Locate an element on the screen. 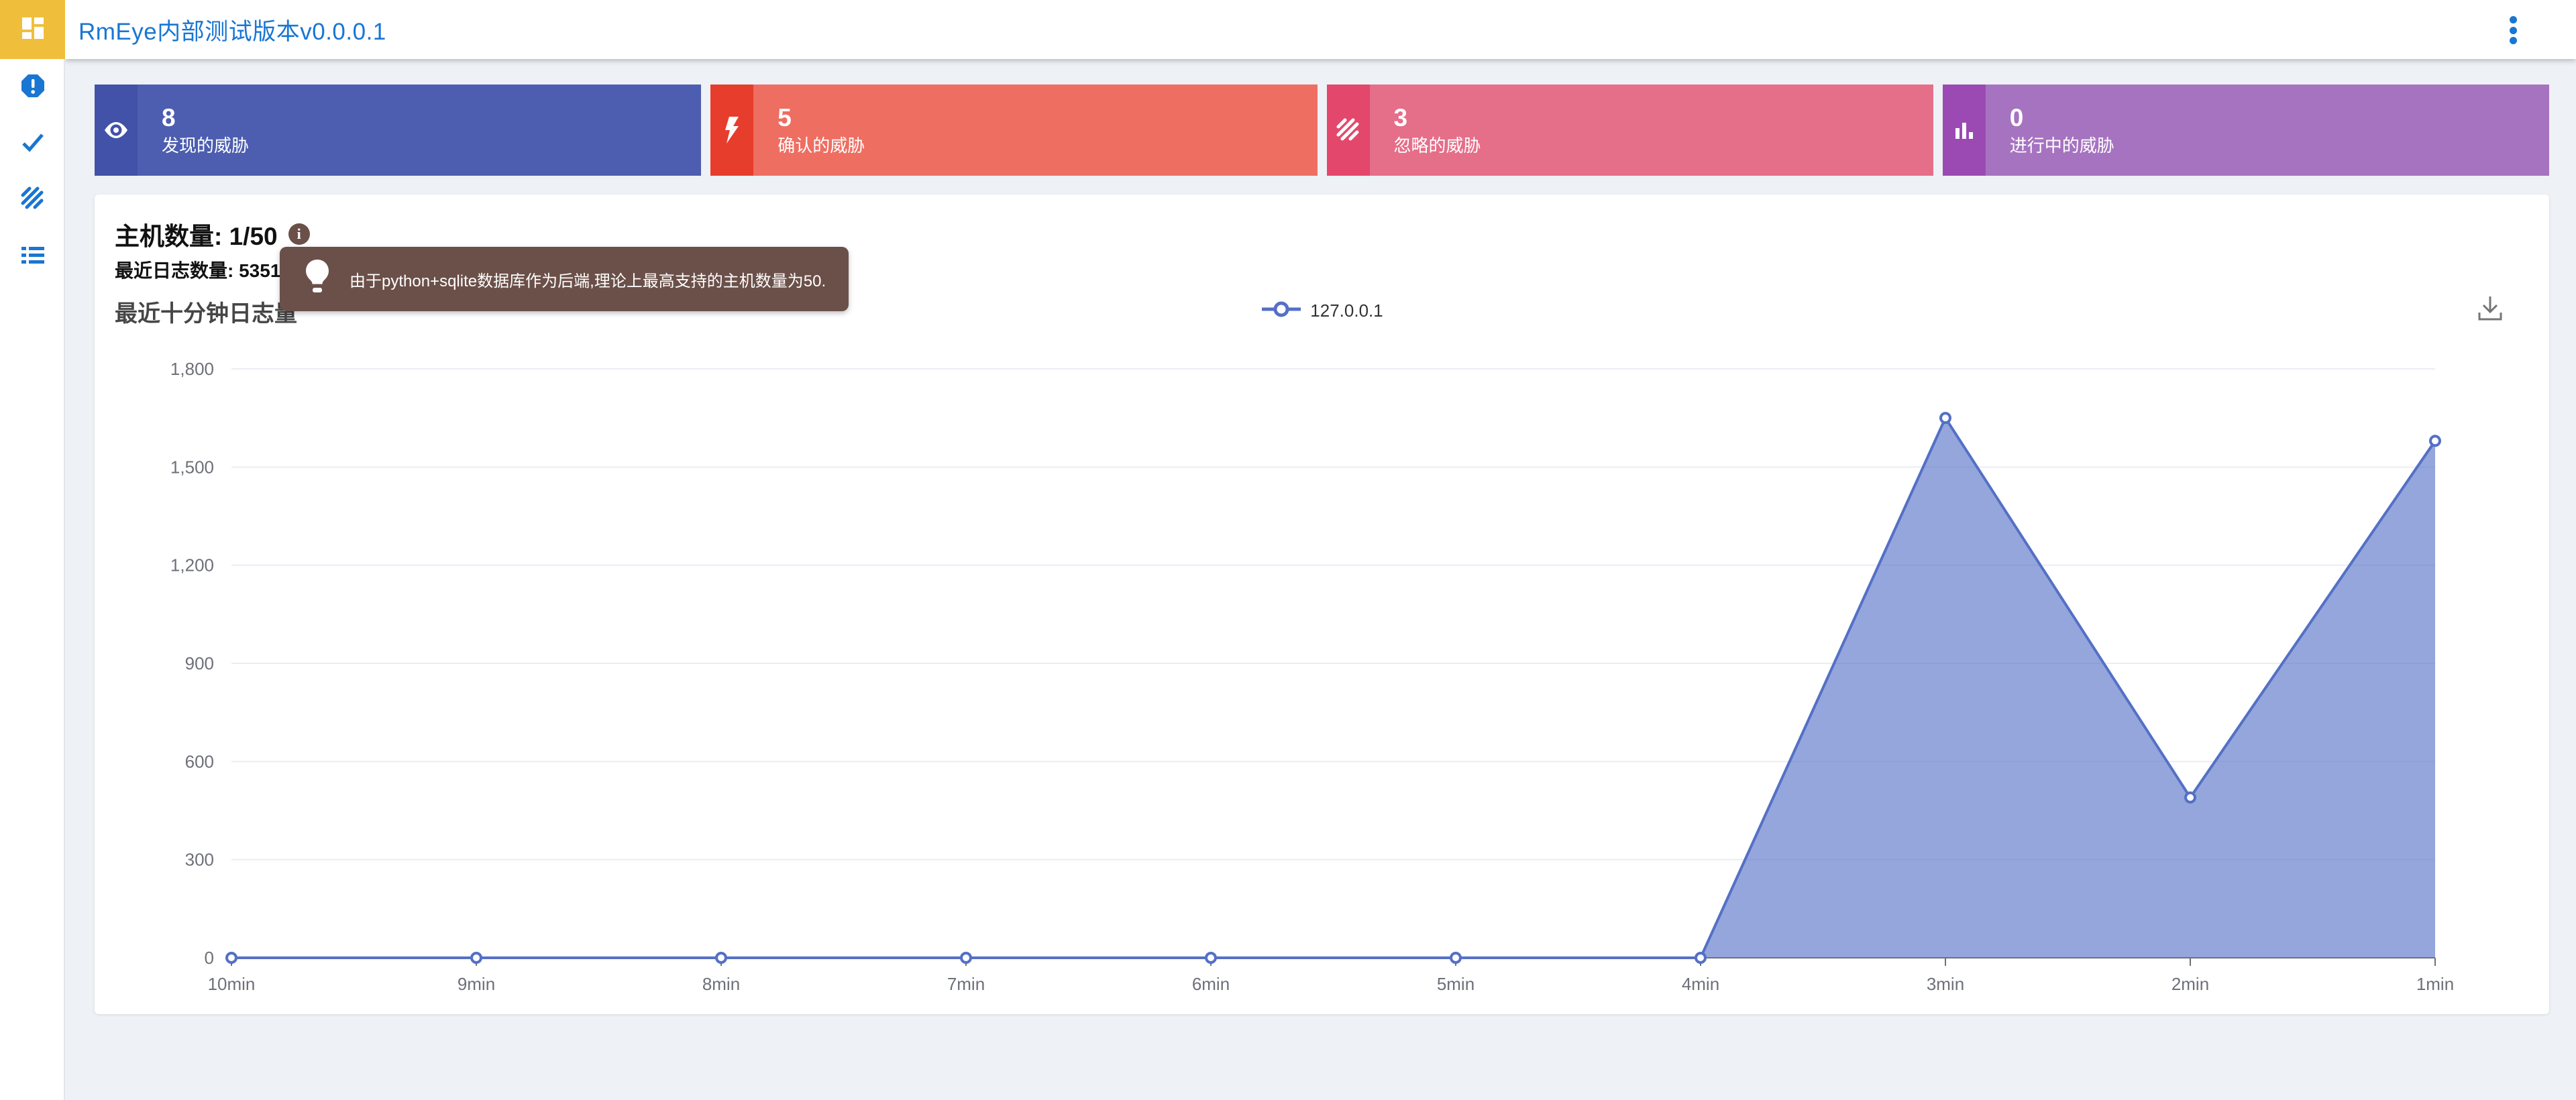  card-ignored-threats: 3 忽略的威胁 is located at coordinates (1629, 130).